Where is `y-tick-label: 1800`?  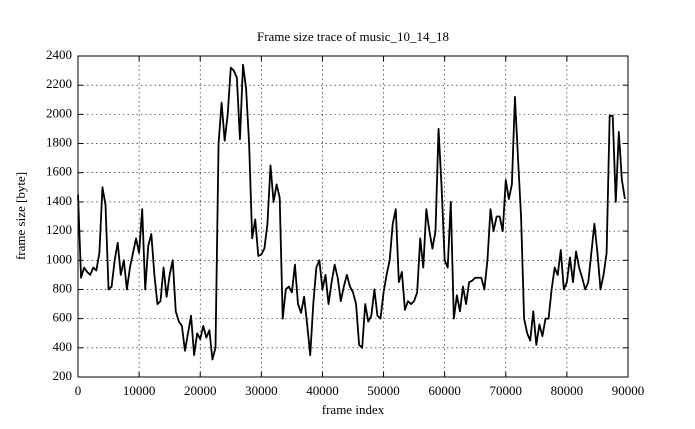 y-tick-label: 1800 is located at coordinates (59, 142).